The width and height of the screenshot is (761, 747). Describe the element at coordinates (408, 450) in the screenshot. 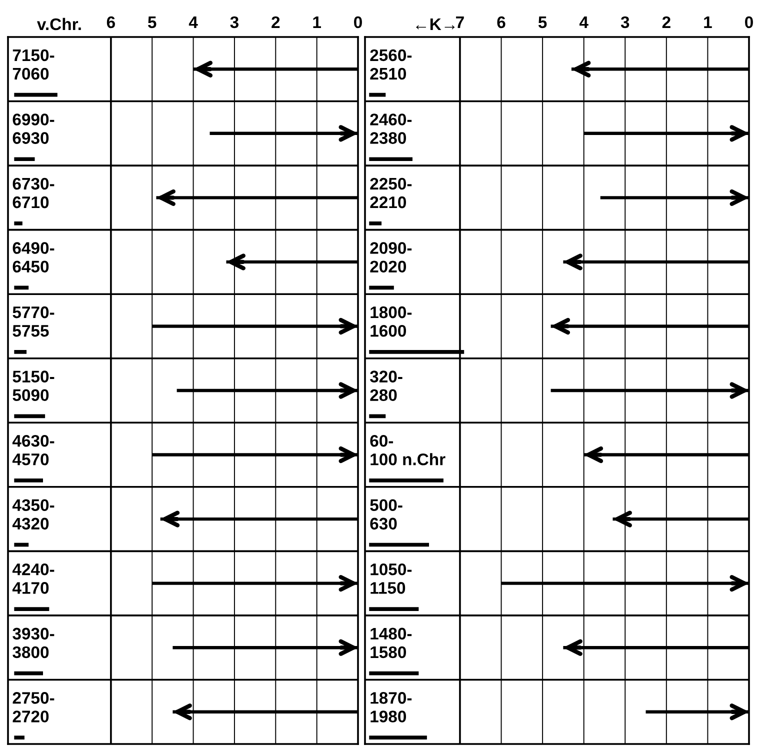

I see `y-tick-label: 60- 100 n.Chr` at that location.